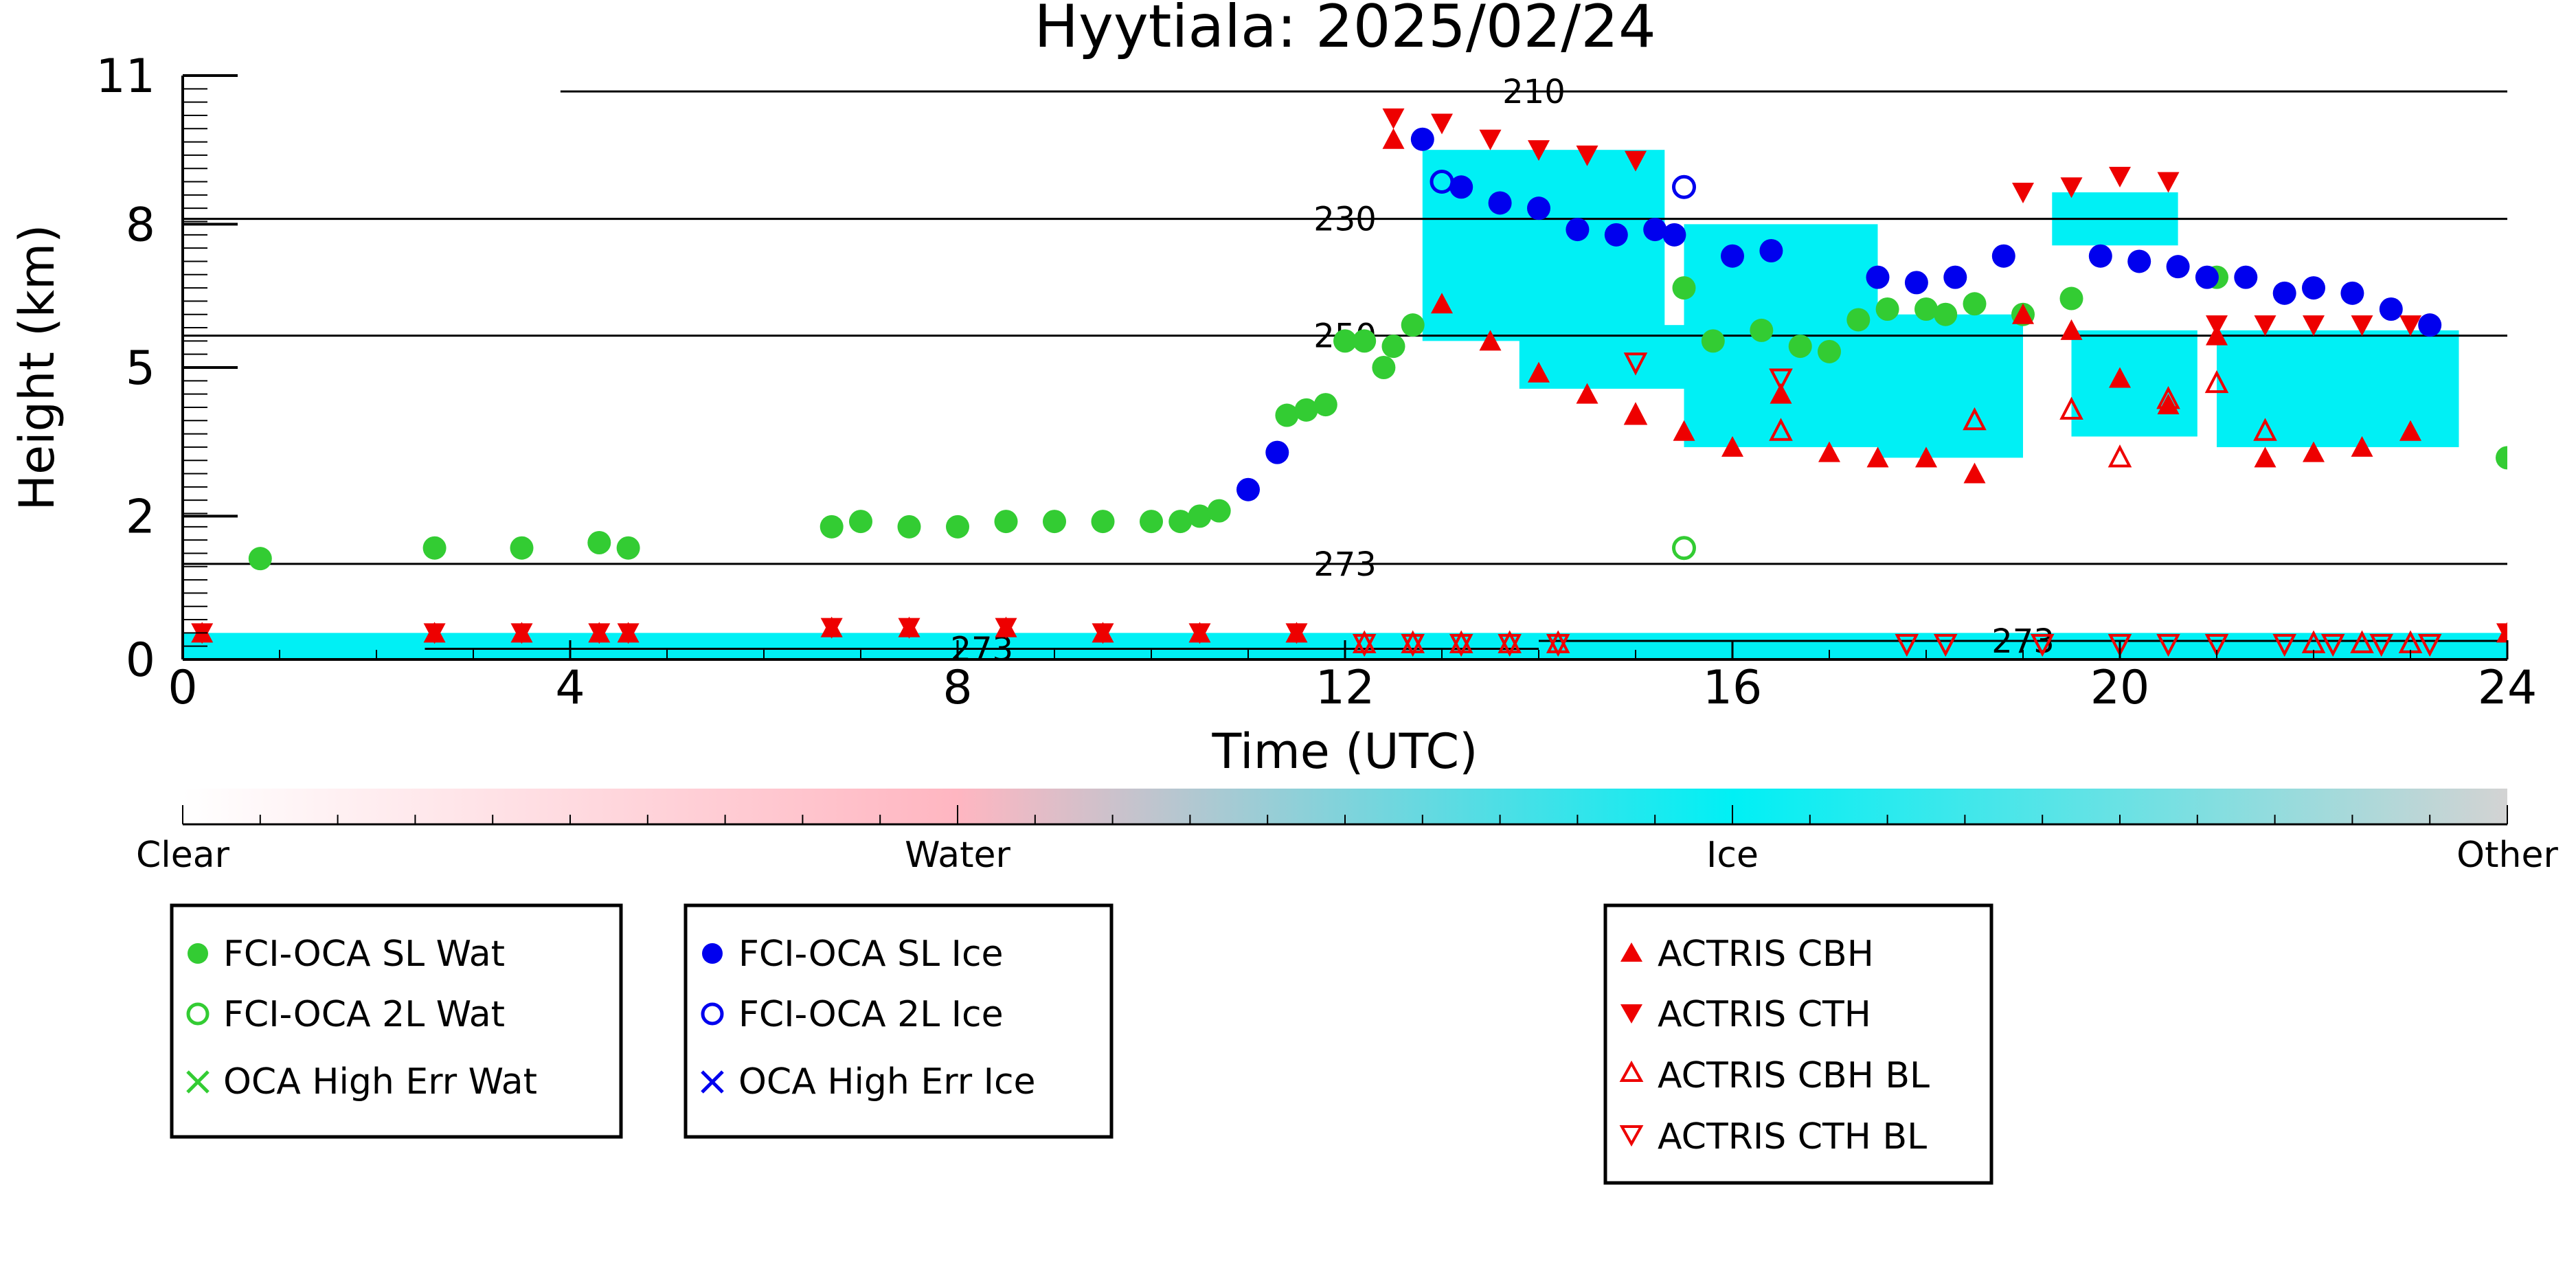 The height and width of the screenshot is (1288, 2576). What do you see at coordinates (364, 1014) in the screenshot?
I see `legend-water-2l-label: FCI-OCA 2L Wat` at bounding box center [364, 1014].